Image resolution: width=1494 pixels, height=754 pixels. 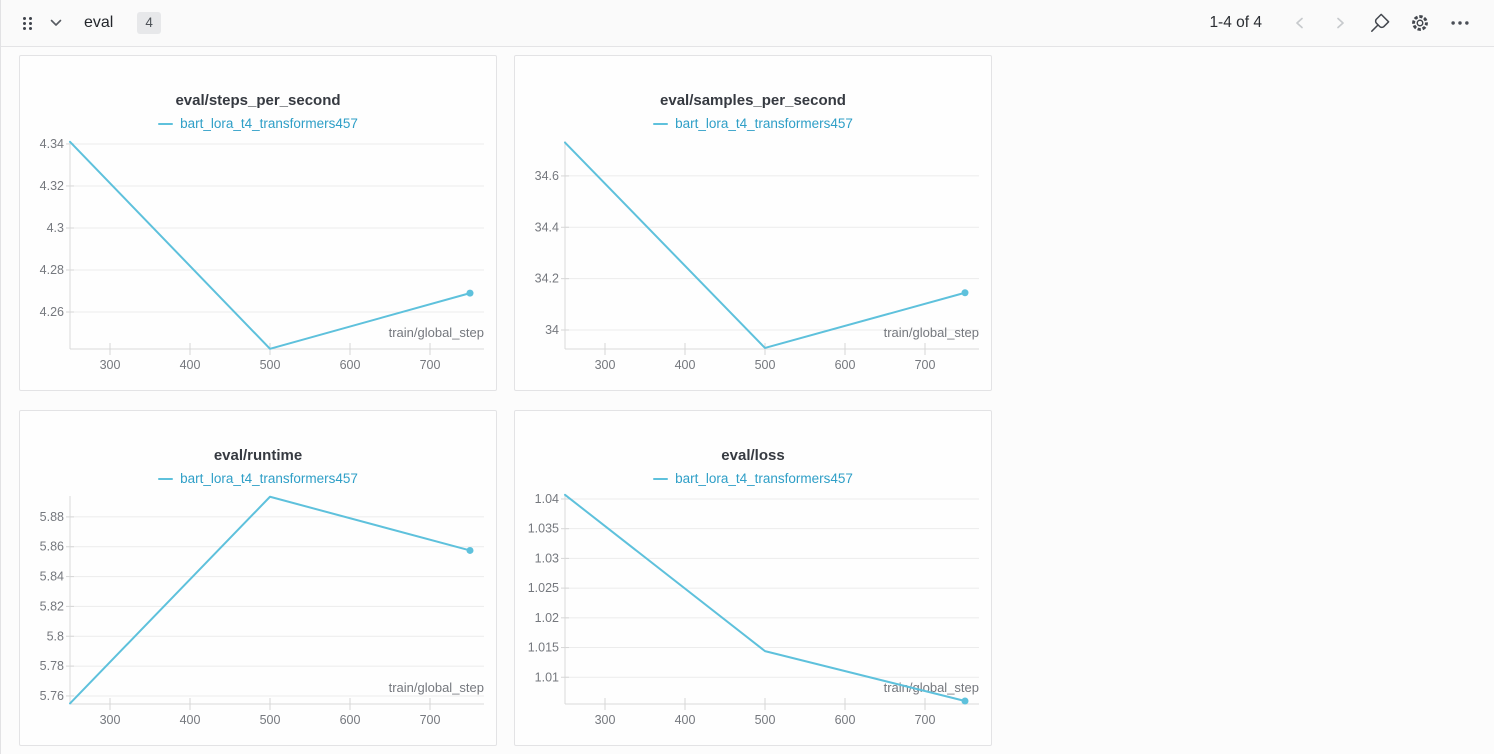 What do you see at coordinates (1235, 22) in the screenshot?
I see `pagination-label: 1-4 of 4` at bounding box center [1235, 22].